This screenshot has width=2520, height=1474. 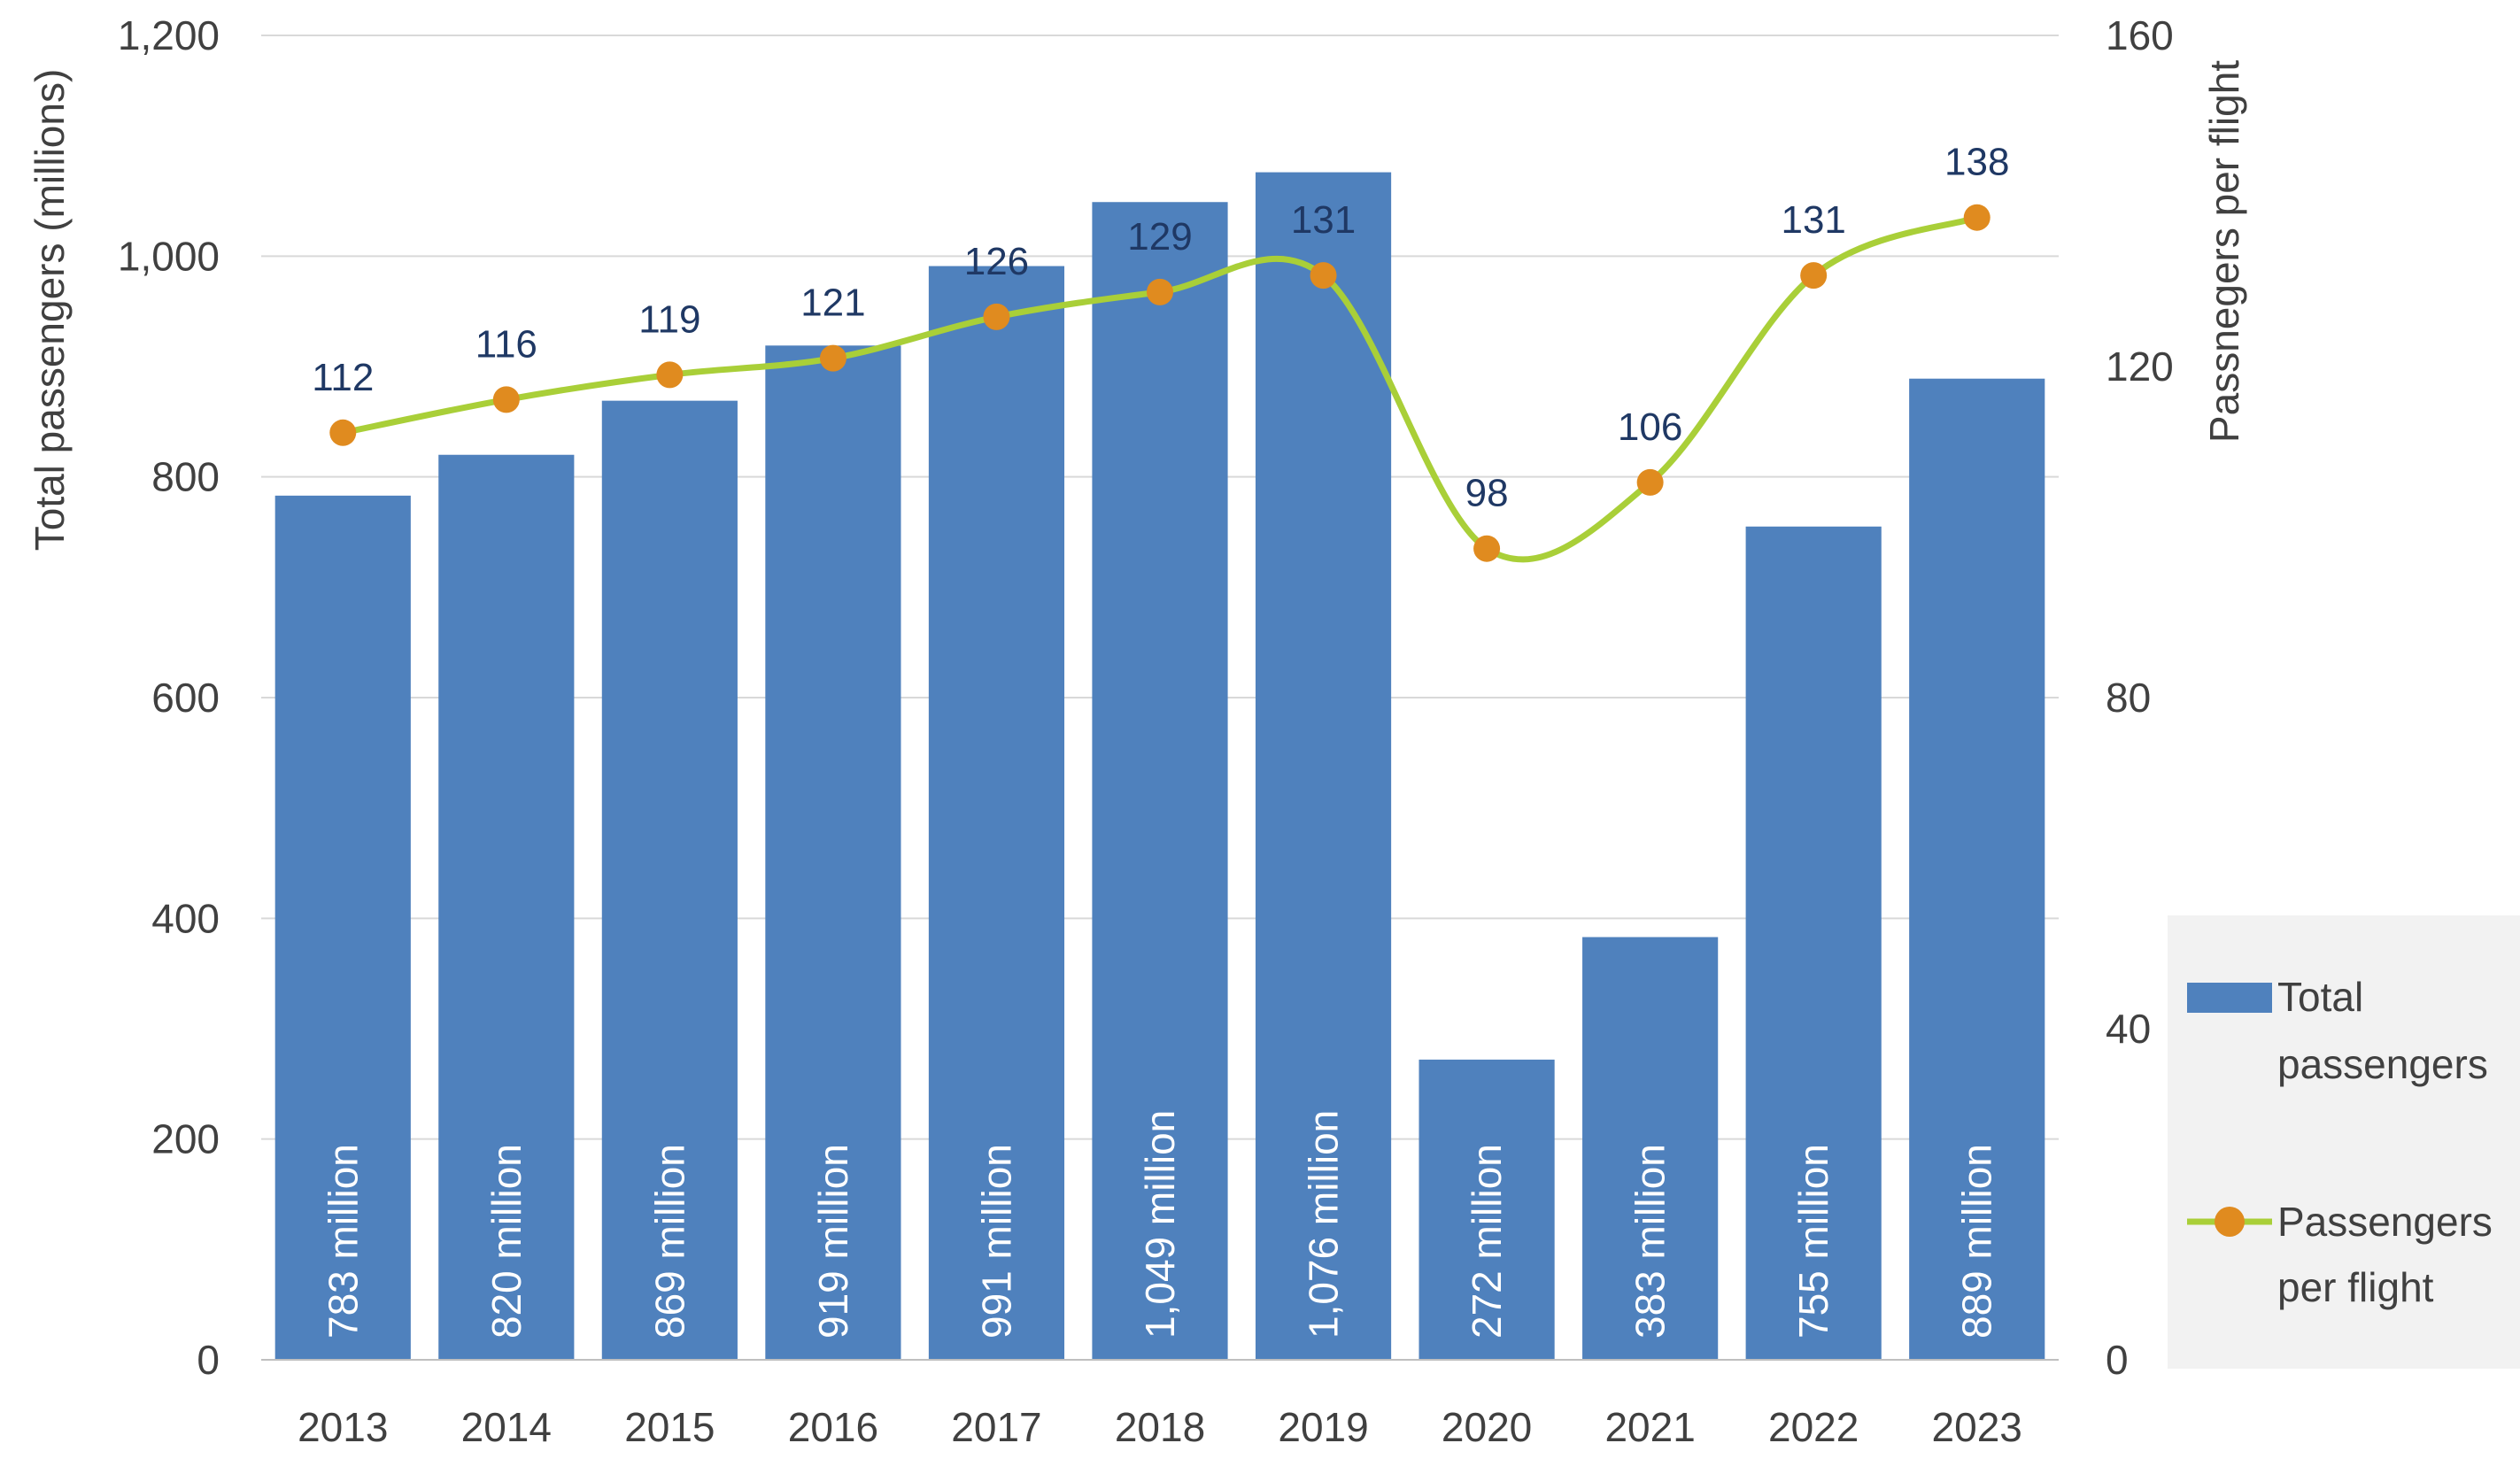 What do you see at coordinates (506, 1241) in the screenshot?
I see `bar-data-label: 820 million` at bounding box center [506, 1241].